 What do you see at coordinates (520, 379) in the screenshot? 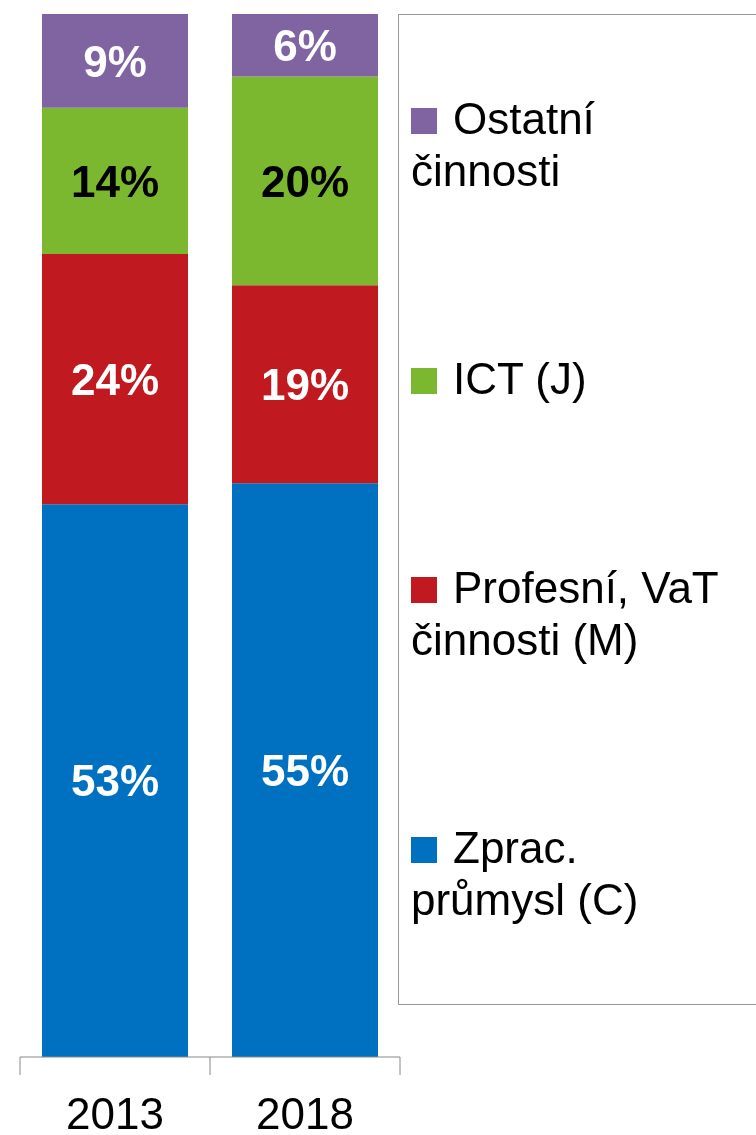
I see `legend-label: ICT (J)` at bounding box center [520, 379].